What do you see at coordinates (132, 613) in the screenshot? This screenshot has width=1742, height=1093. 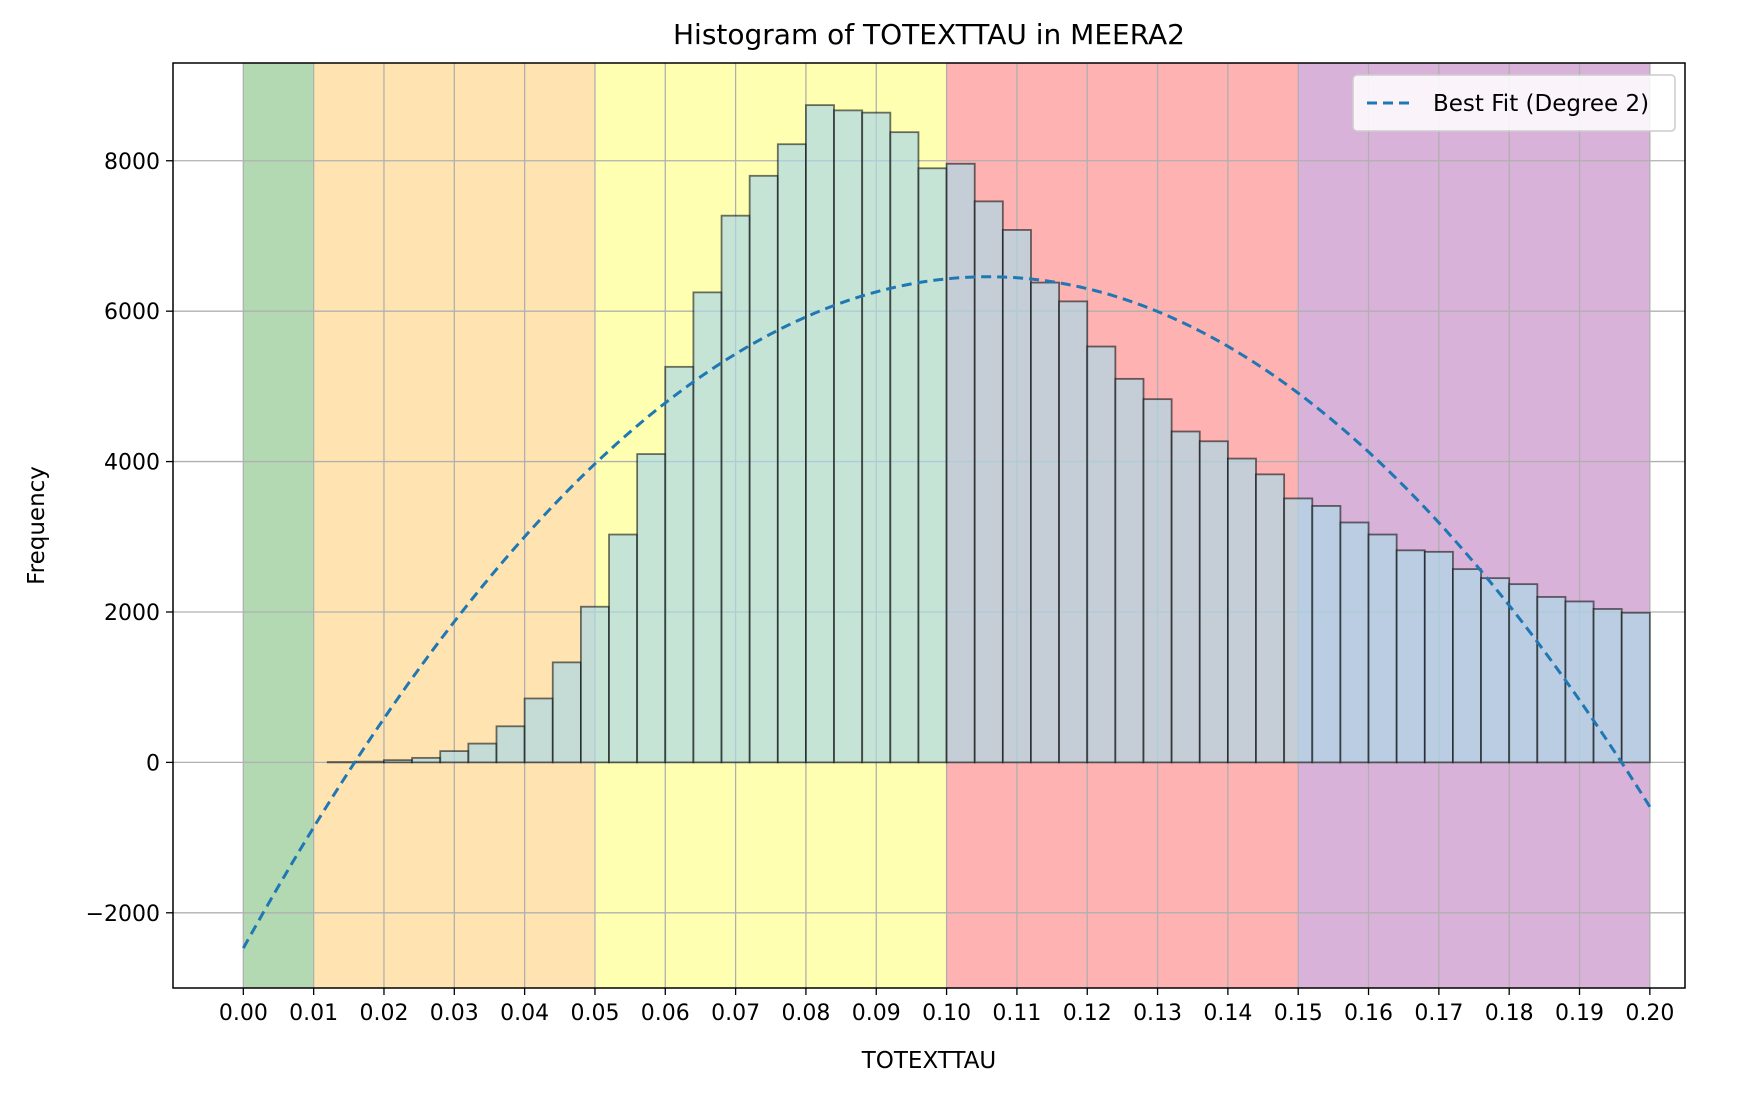 I see `y-tick-label-2: 2000` at bounding box center [132, 613].